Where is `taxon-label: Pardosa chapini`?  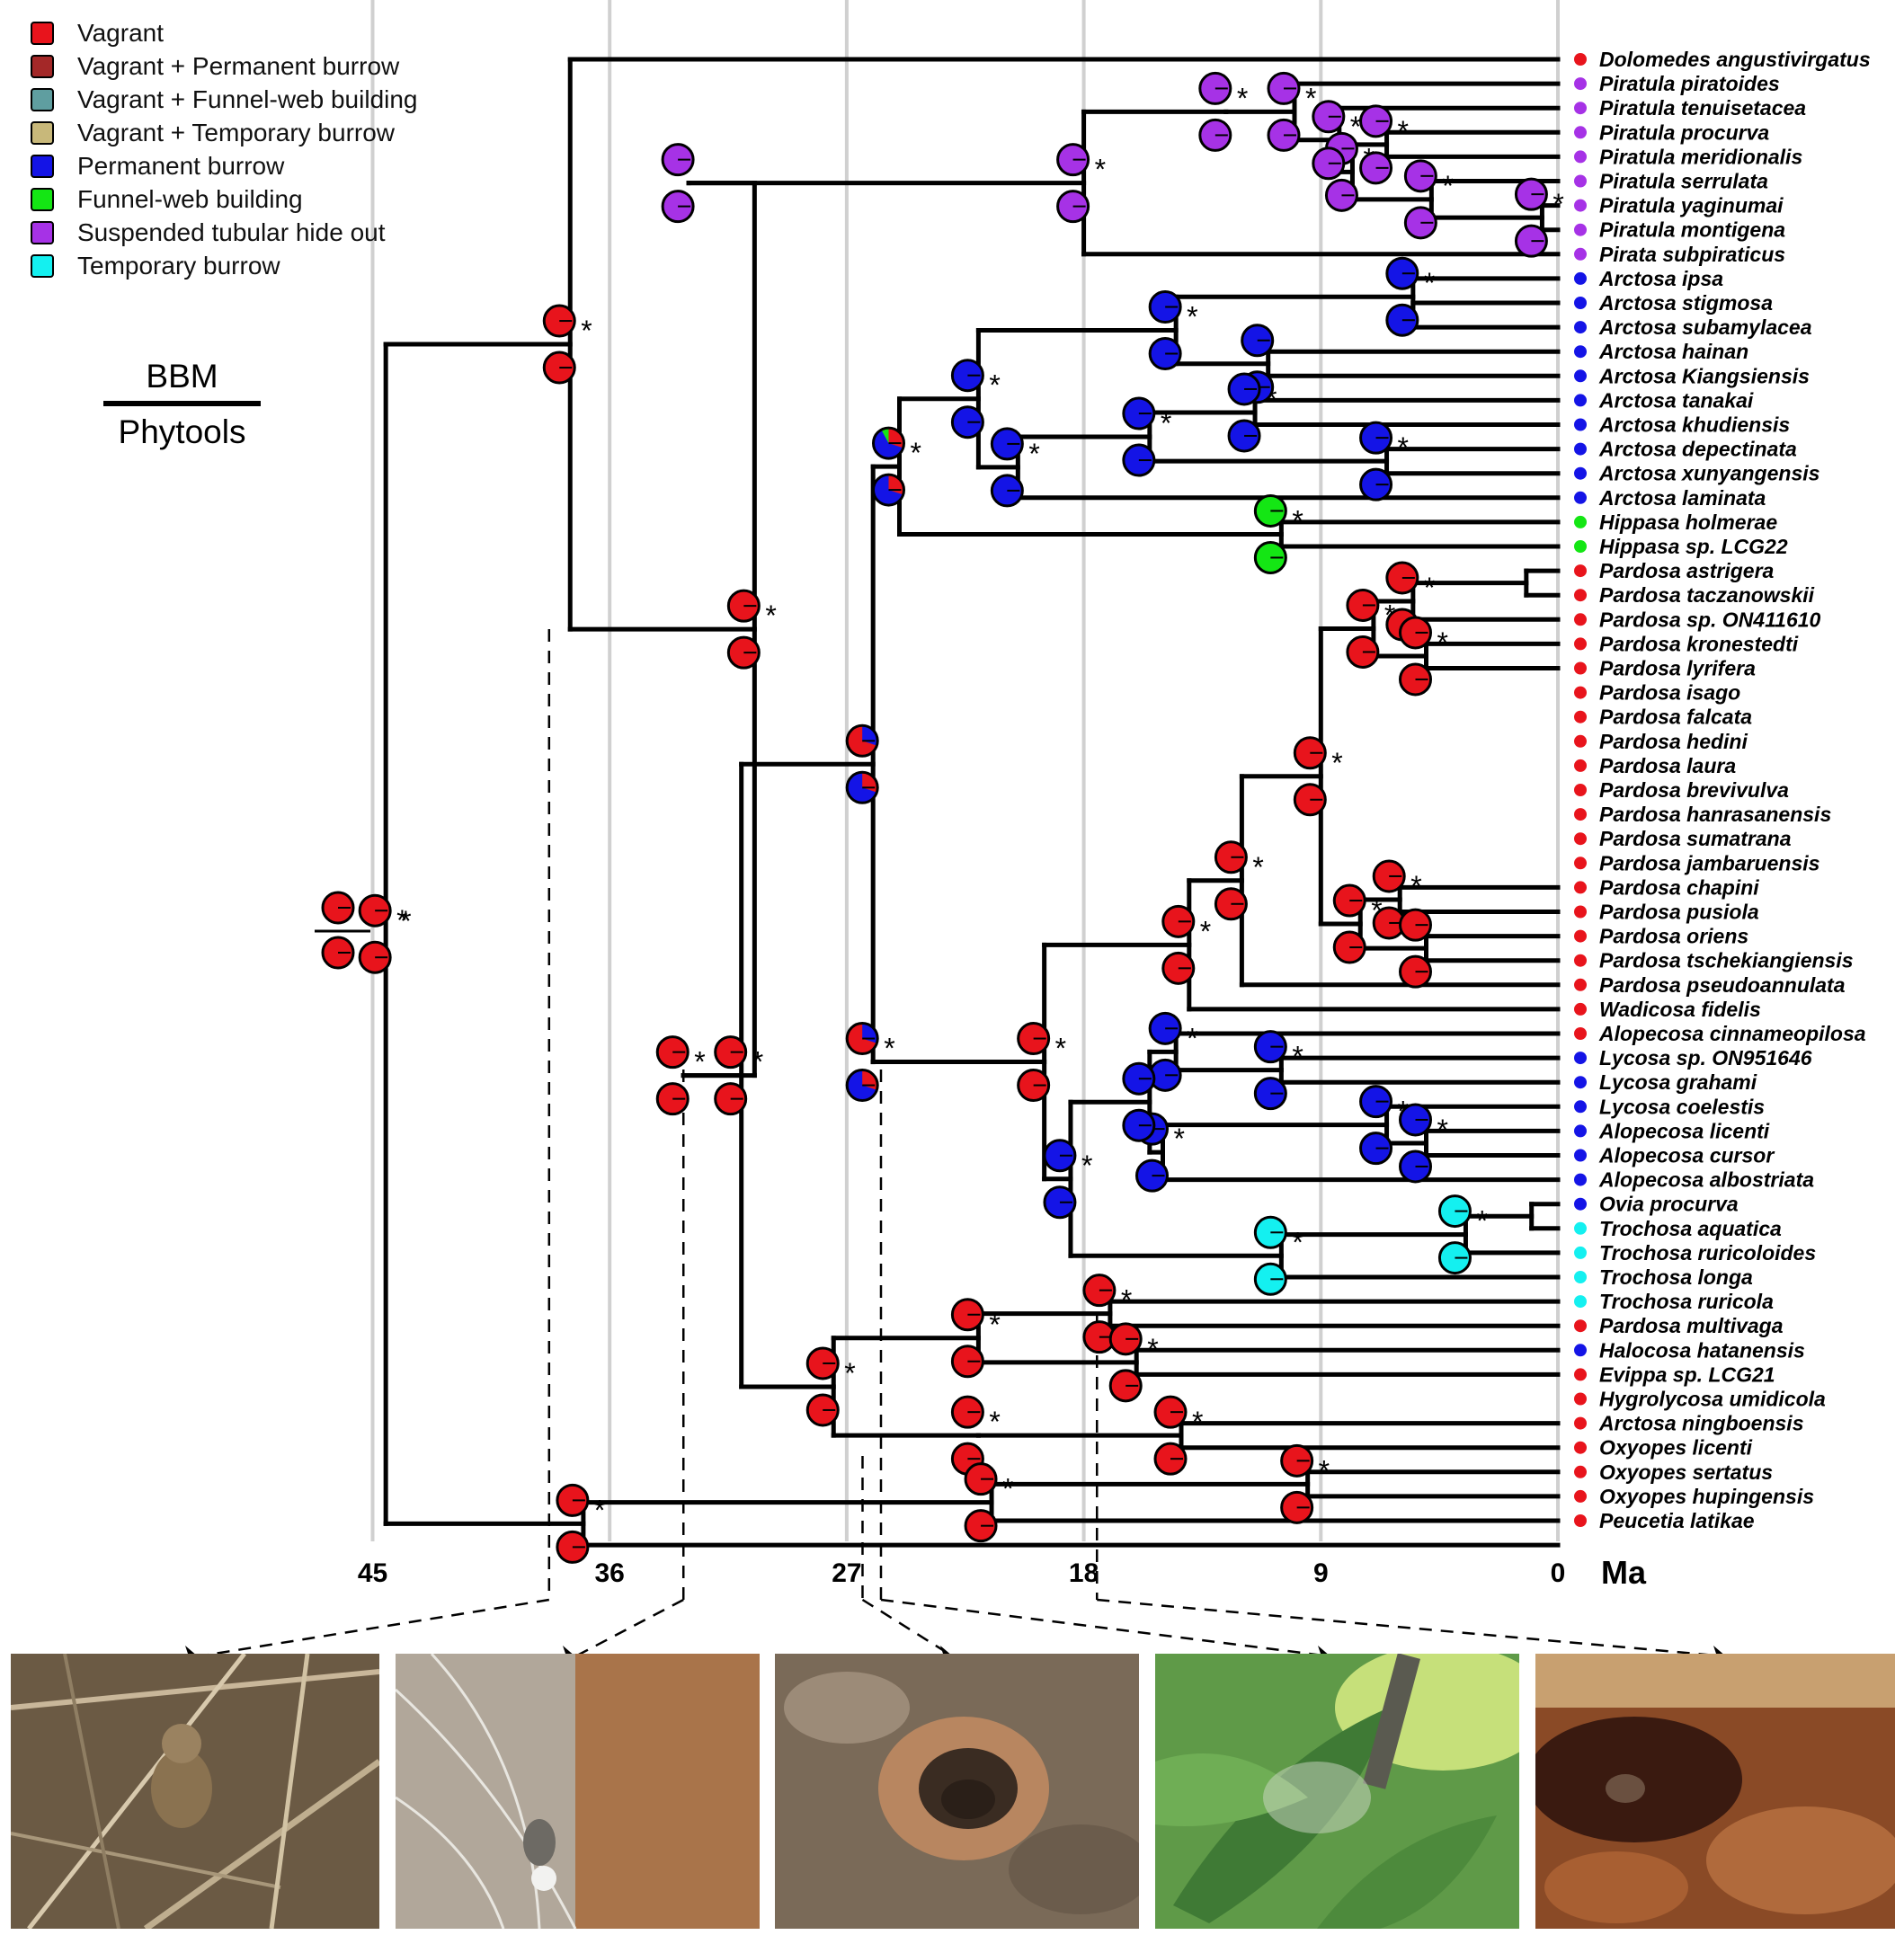 taxon-label: Pardosa chapini is located at coordinates (1679, 887).